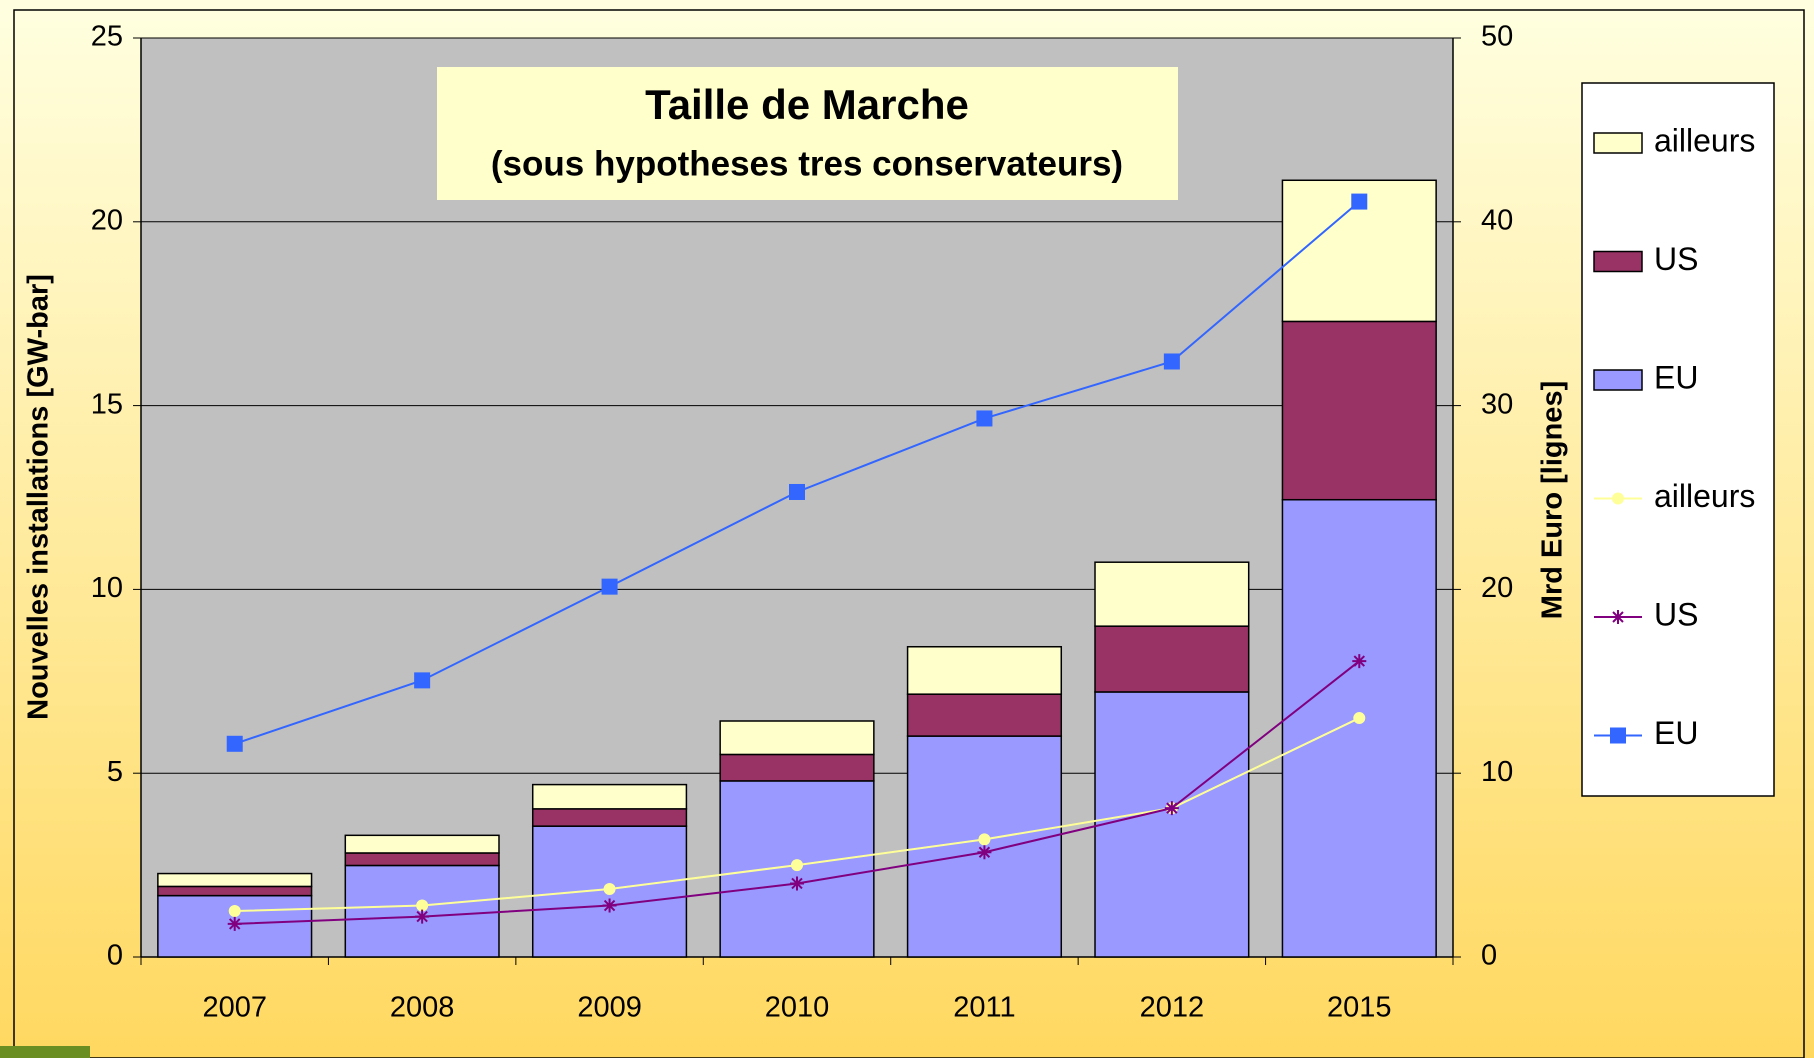  Describe the element at coordinates (807, 133) in the screenshot. I see `title-box` at that location.